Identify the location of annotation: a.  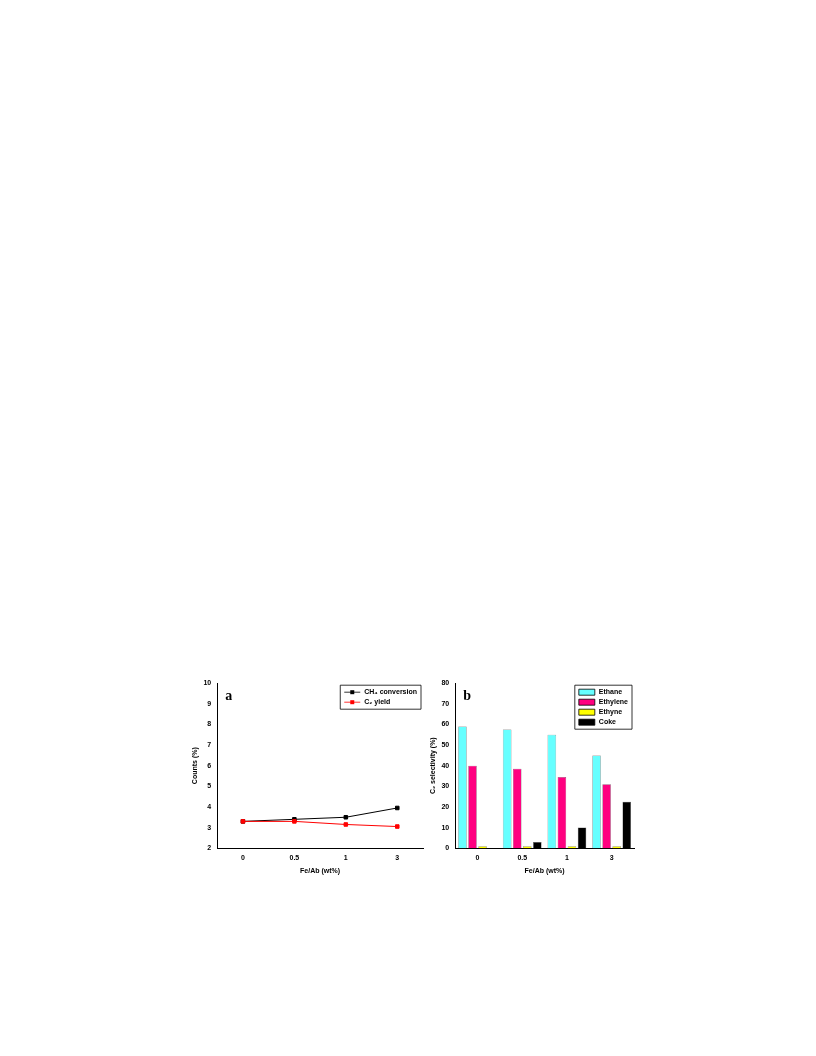
(229, 695).